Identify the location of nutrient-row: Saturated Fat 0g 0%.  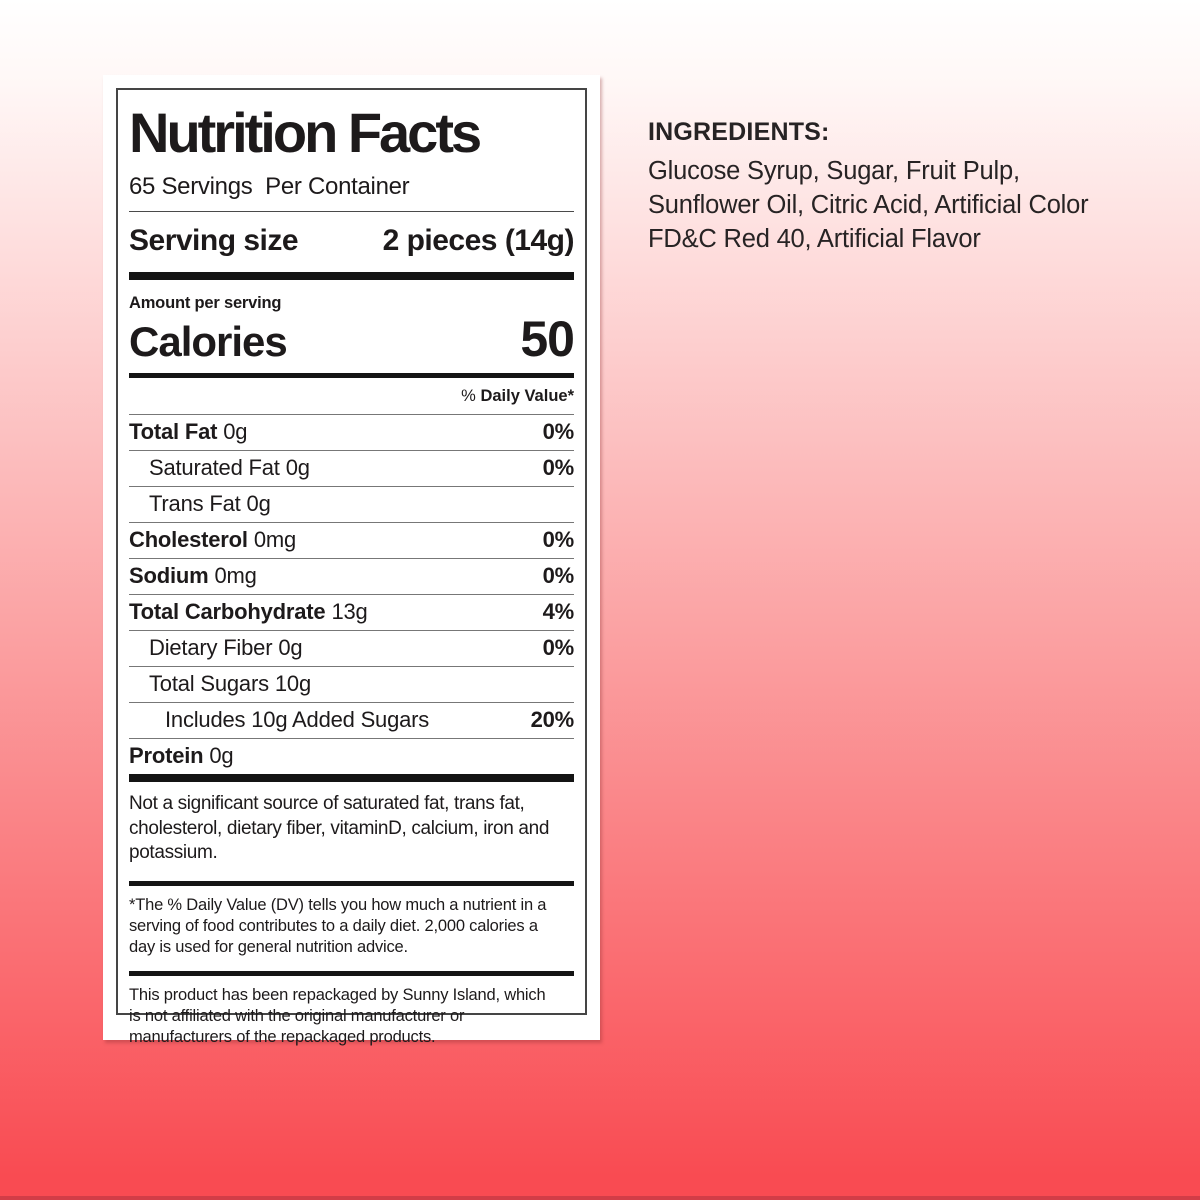
(352, 469).